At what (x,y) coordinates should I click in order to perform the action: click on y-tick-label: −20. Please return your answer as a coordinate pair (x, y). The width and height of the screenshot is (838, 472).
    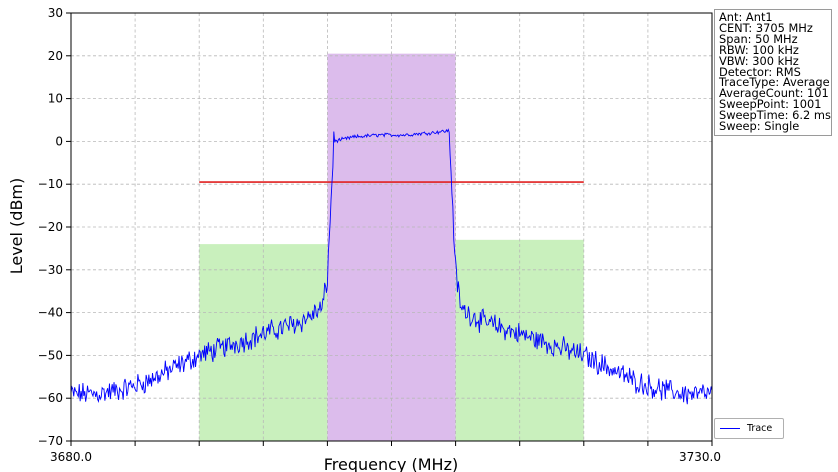
    Looking at the image, I should click on (50, 227).